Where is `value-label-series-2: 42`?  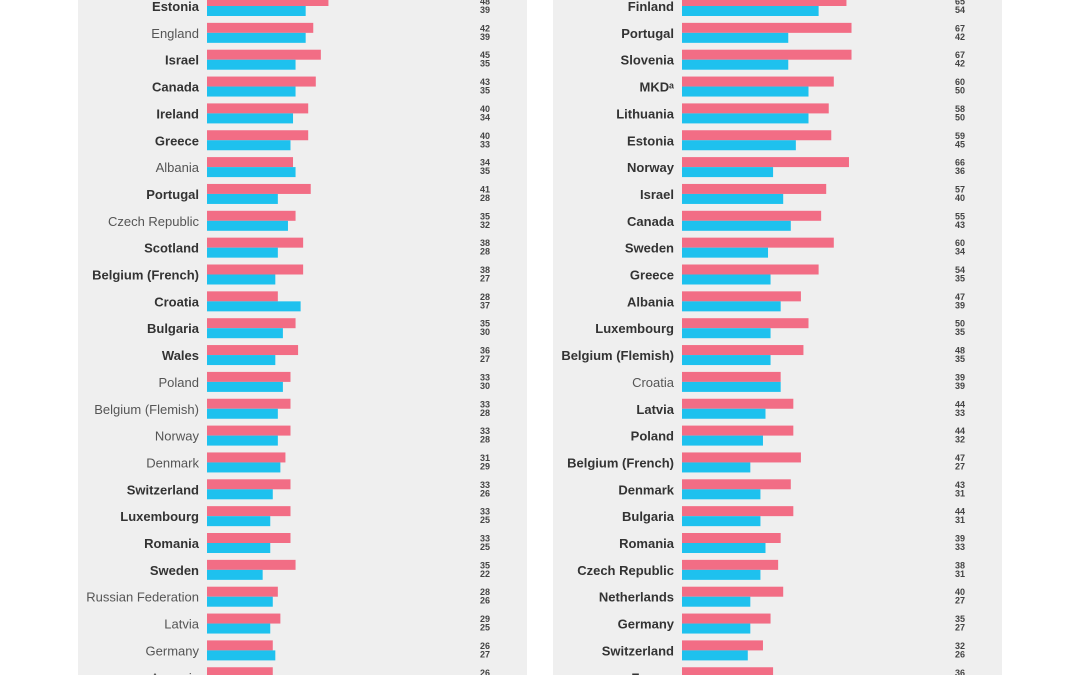 value-label-series-2: 42 is located at coordinates (960, 37).